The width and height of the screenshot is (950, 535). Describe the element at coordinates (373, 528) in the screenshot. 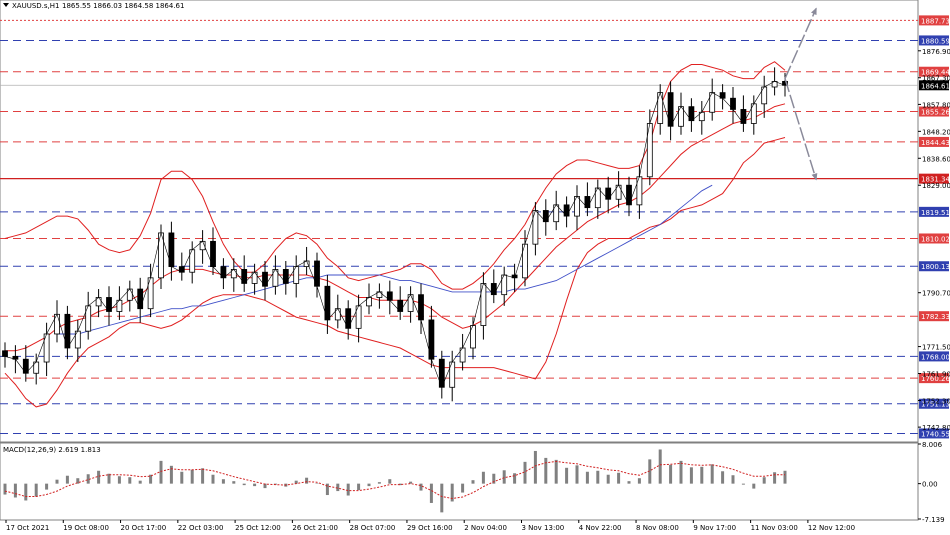

I see `time-tick-label-6: 28 Oct 07:00` at that location.